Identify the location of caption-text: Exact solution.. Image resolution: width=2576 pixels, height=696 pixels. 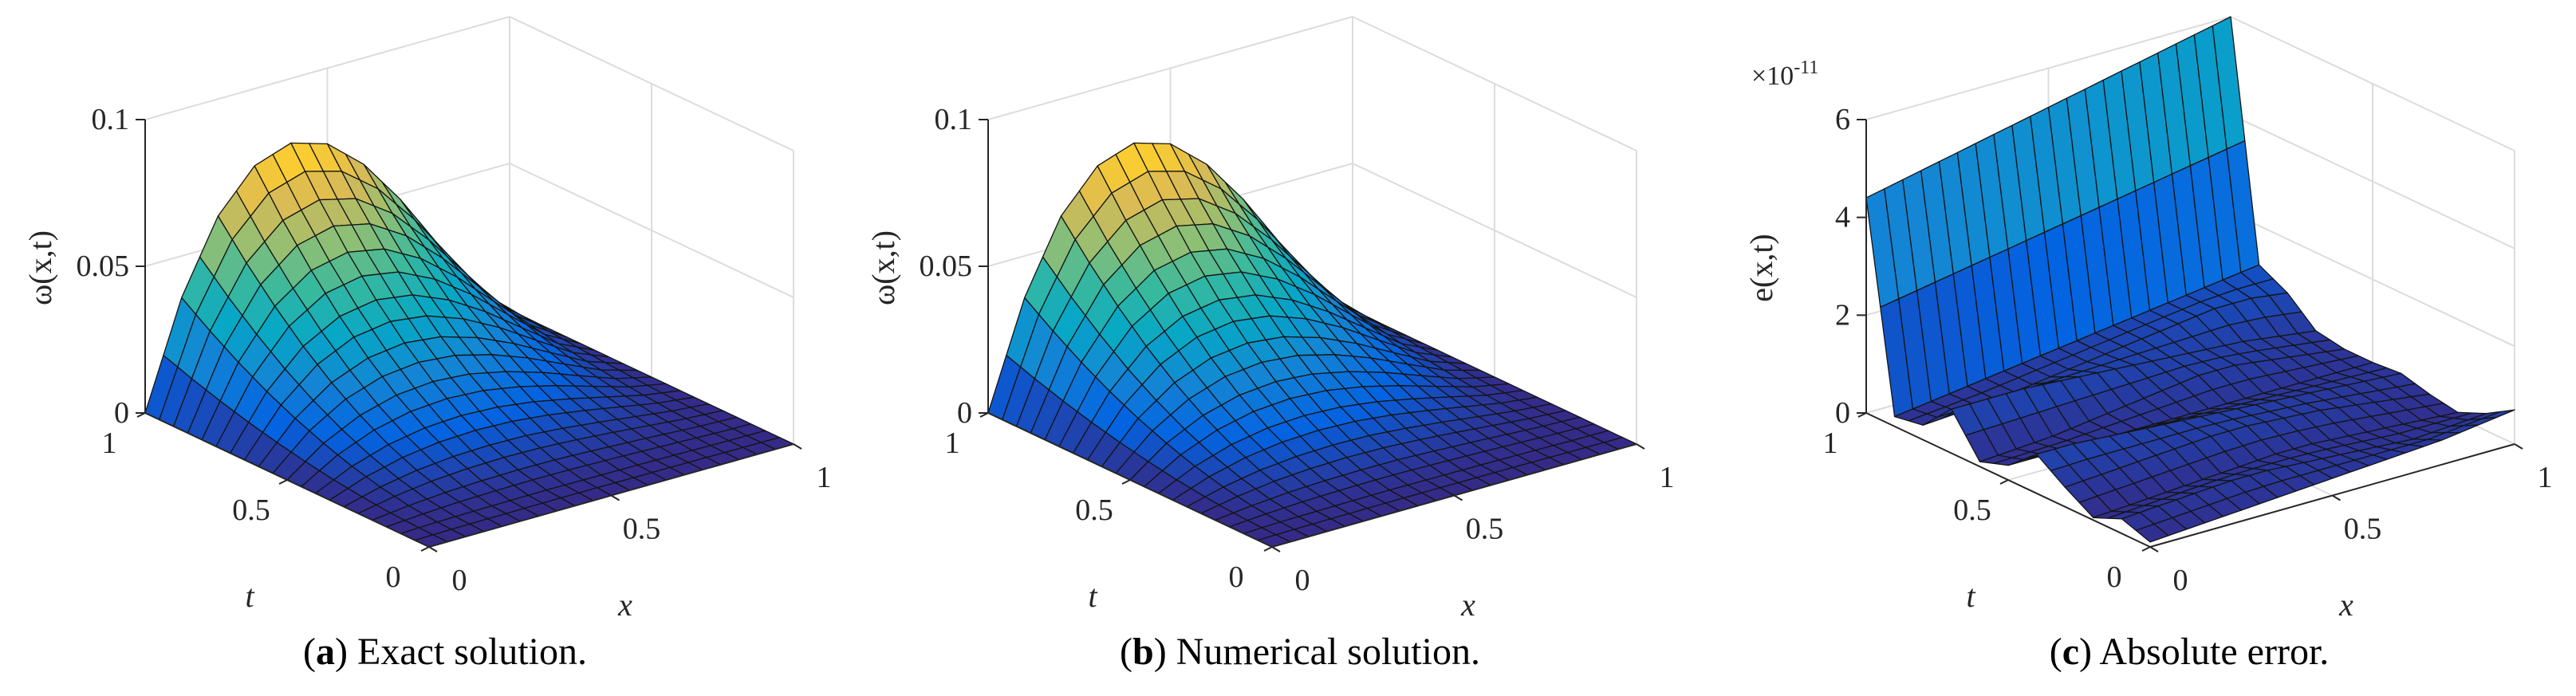
(472, 652).